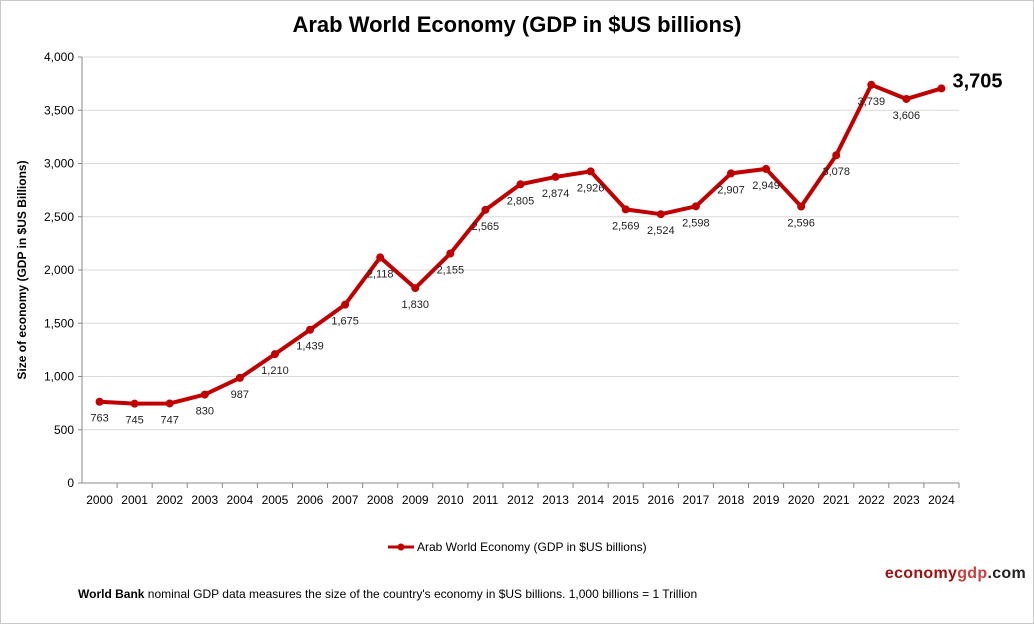 The height and width of the screenshot is (624, 1034). I want to click on data-label: 3,606, so click(907, 116).